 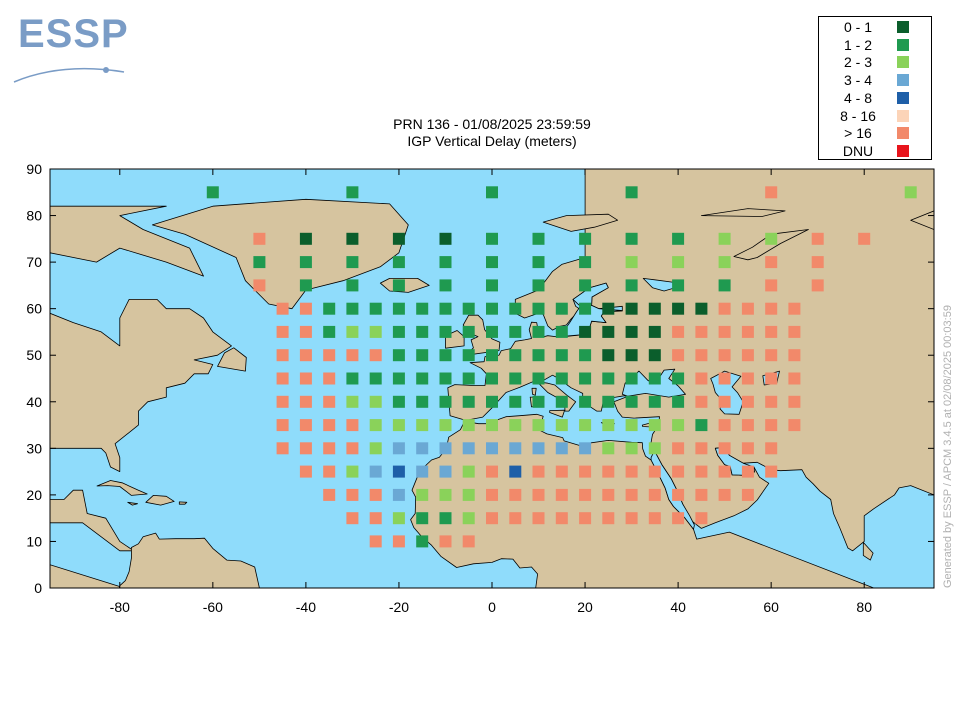 I want to click on land-sicily, so click(x=557, y=413).